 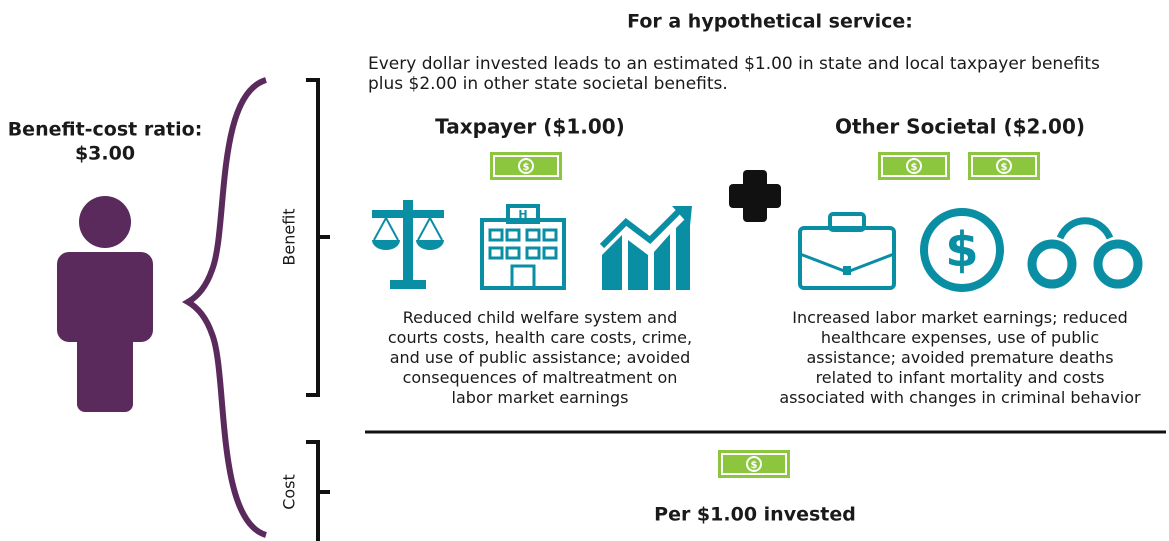 What do you see at coordinates (755, 196) in the screenshot?
I see `plus-icon` at bounding box center [755, 196].